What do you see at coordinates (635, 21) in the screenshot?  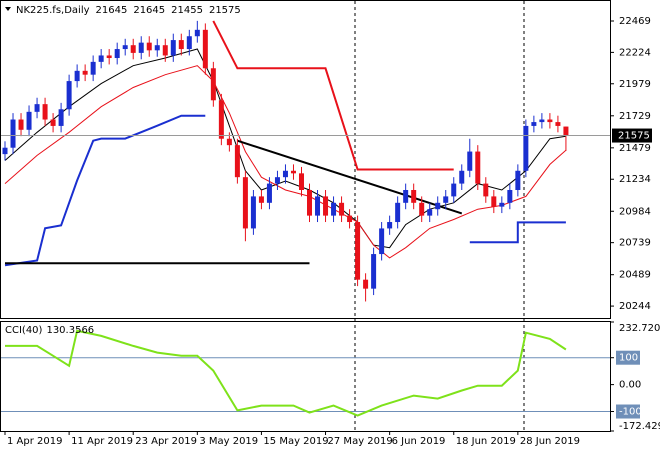 I see `y-tick-label: 22469` at bounding box center [635, 21].